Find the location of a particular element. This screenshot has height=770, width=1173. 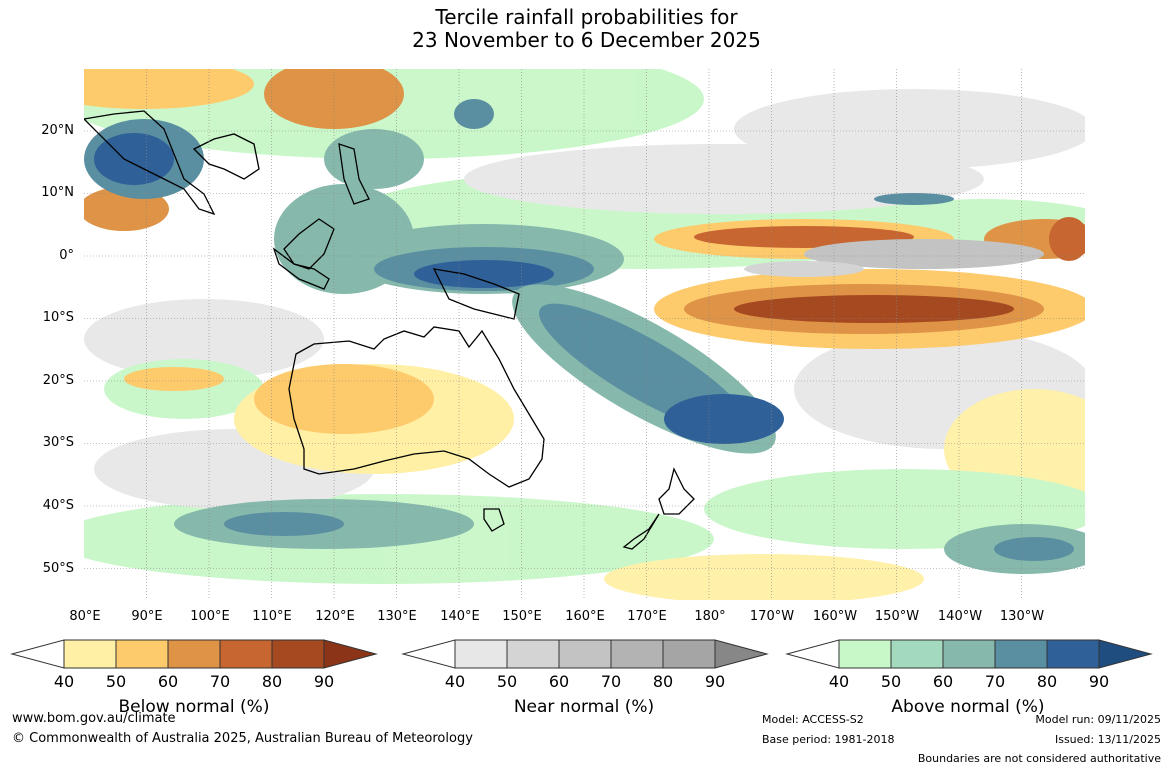

cb2-tick-60: 60 is located at coordinates (559, 681).